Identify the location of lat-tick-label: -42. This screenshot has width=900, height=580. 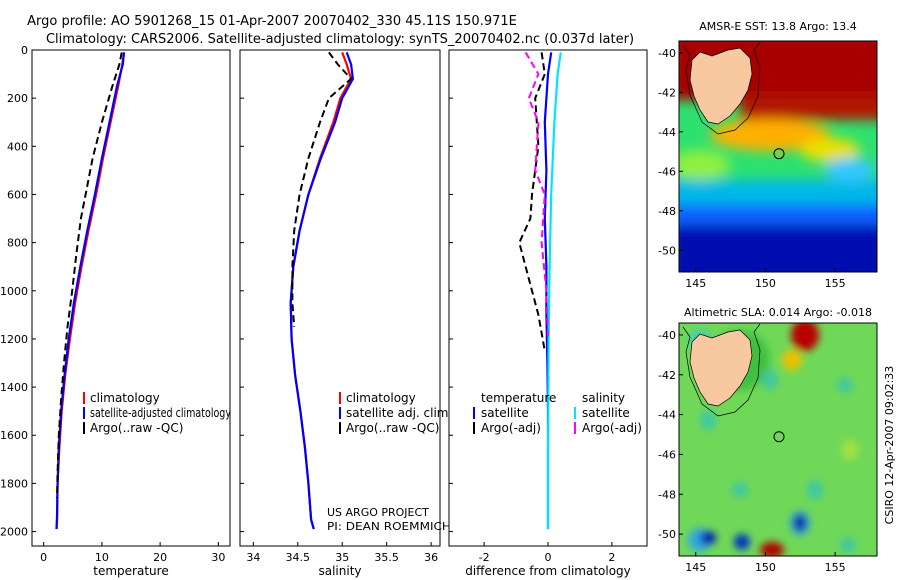
(667, 375).